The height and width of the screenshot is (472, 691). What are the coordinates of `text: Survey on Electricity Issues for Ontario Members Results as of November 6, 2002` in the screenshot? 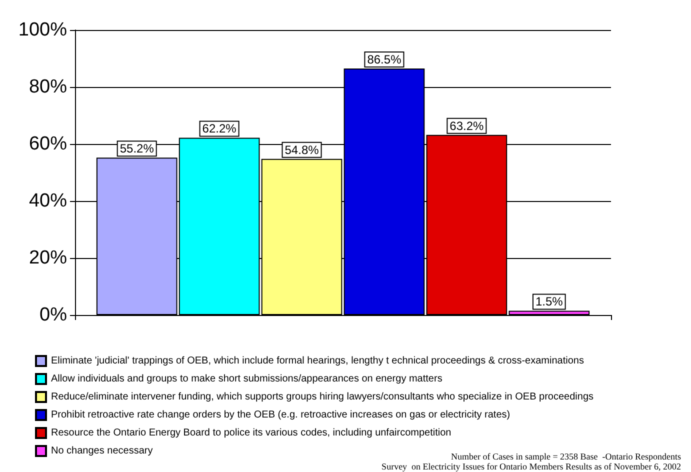 It's located at (532, 467).